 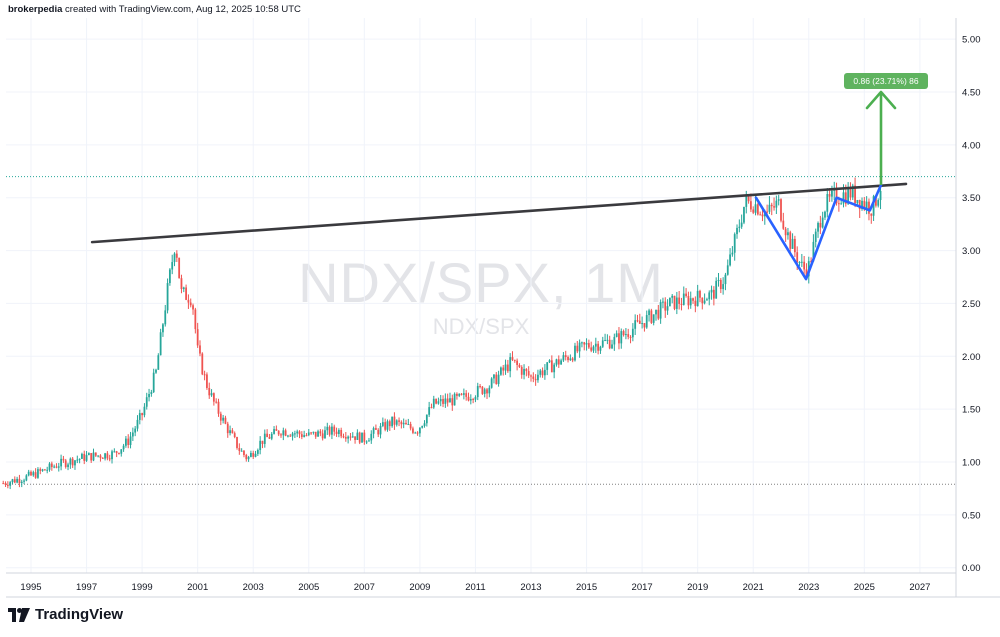 I want to click on y-tick-label-5: 2.50, so click(x=971, y=304).